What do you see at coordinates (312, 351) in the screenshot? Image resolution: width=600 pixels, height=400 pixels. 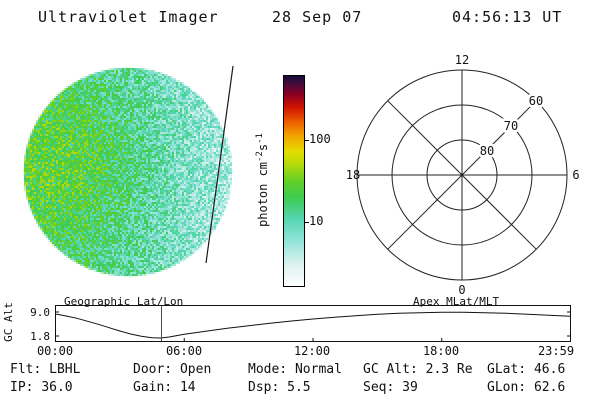 I see `x-tick-label-1200: 12:00` at bounding box center [312, 351].